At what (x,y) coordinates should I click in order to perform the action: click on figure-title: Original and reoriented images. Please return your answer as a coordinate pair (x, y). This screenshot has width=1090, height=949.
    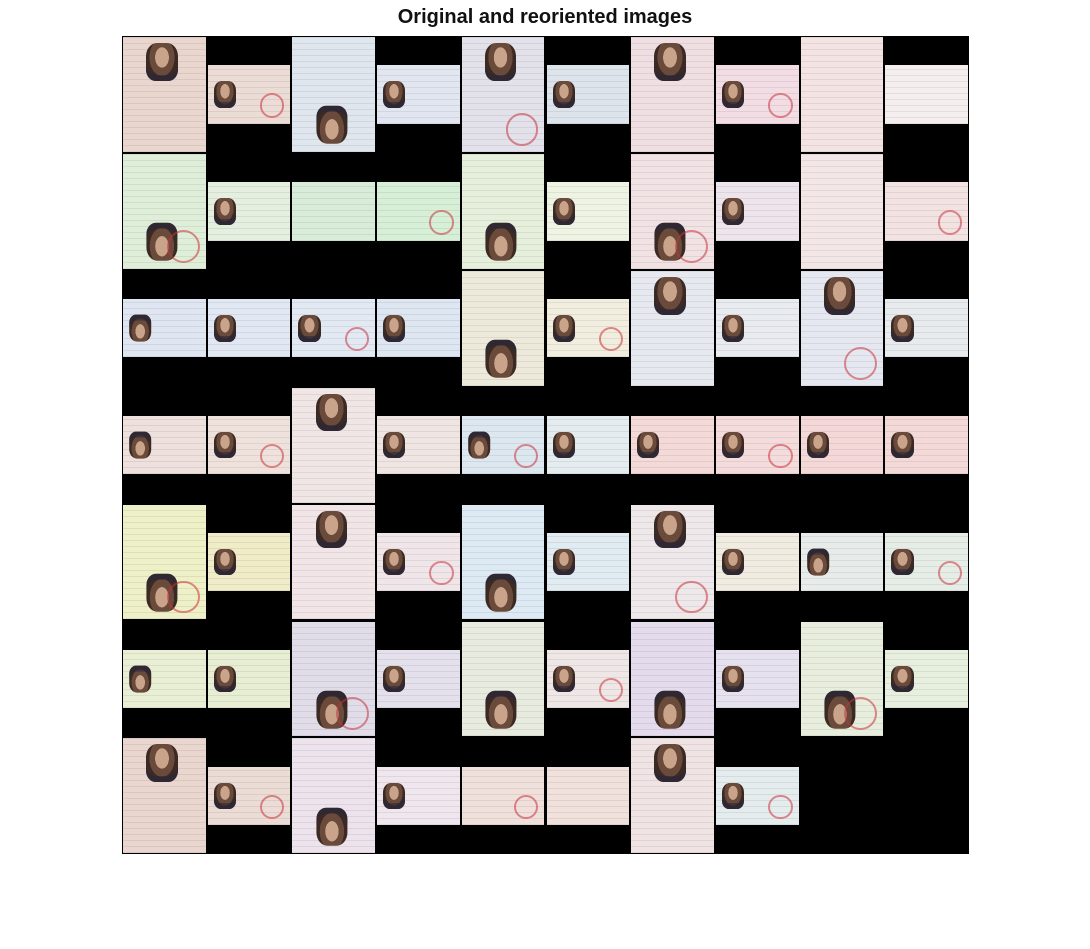
    Looking at the image, I should click on (545, 17).